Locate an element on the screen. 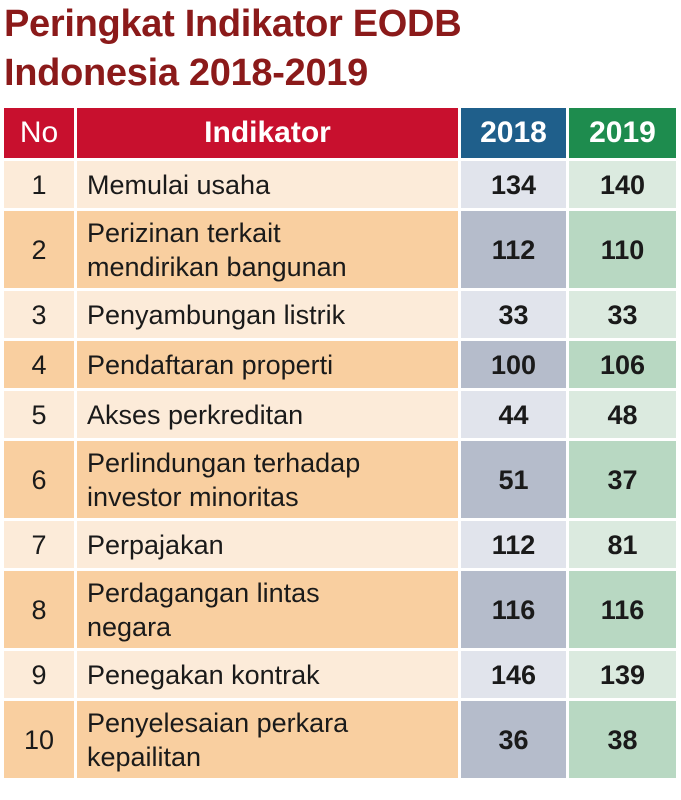  cell-no: 9 is located at coordinates (40, 676).